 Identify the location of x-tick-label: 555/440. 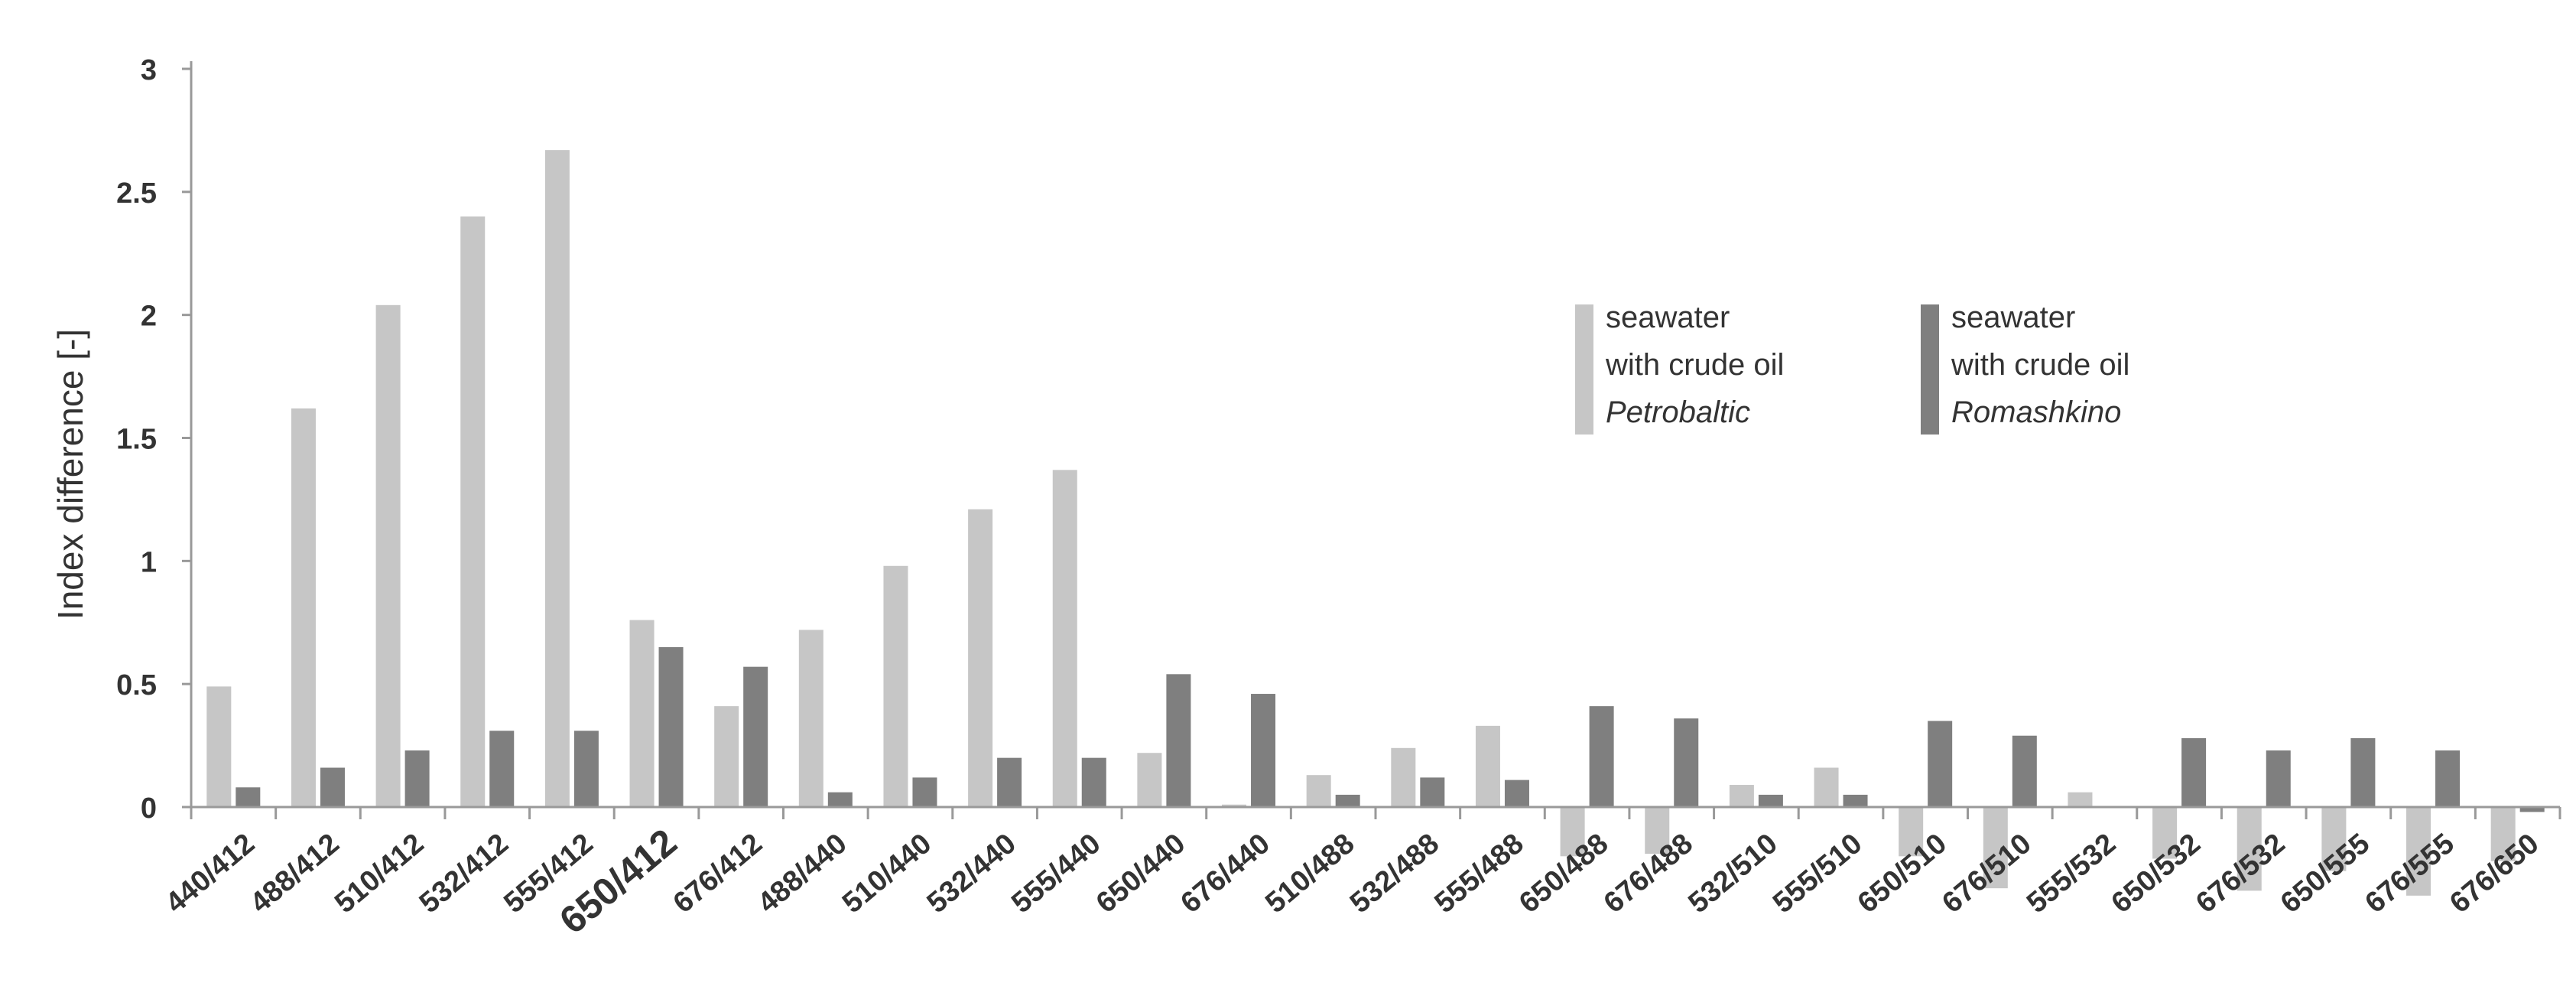
(1056, 874).